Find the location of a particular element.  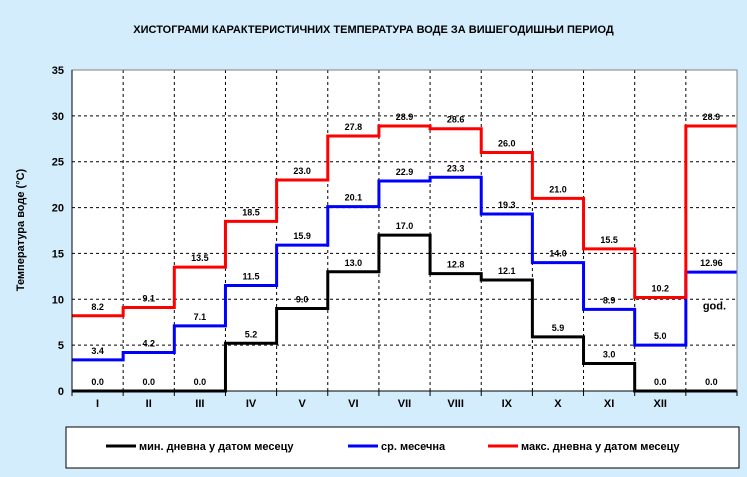

x-tick-label: VI is located at coordinates (353, 404).